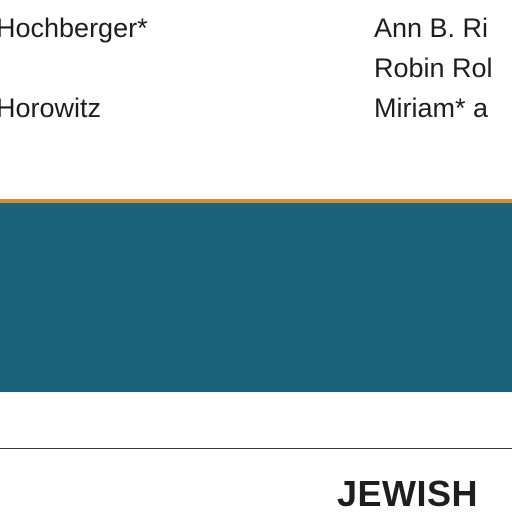 This screenshot has width=512, height=516. I want to click on donor-name: Ann B. Ri, so click(431, 28).